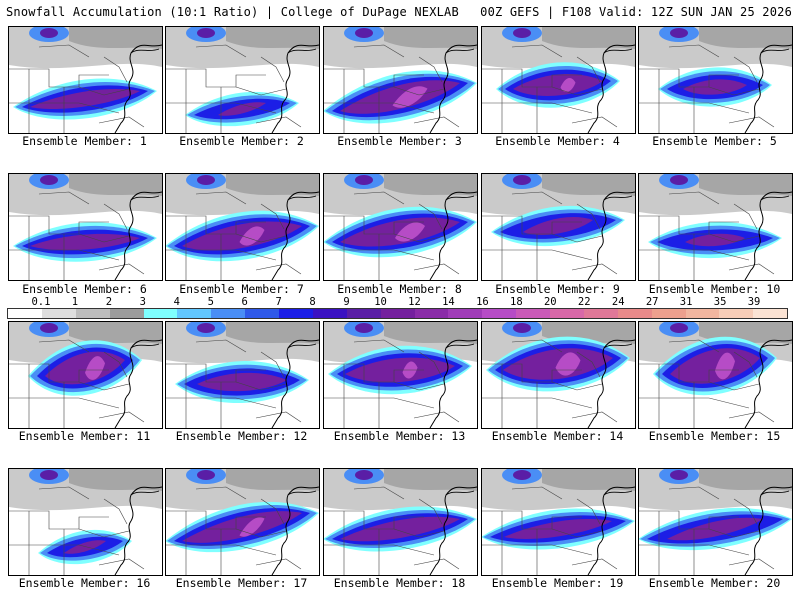 This screenshot has height=600, width=800. I want to click on colorbar-tick-label: 24, so click(618, 302).